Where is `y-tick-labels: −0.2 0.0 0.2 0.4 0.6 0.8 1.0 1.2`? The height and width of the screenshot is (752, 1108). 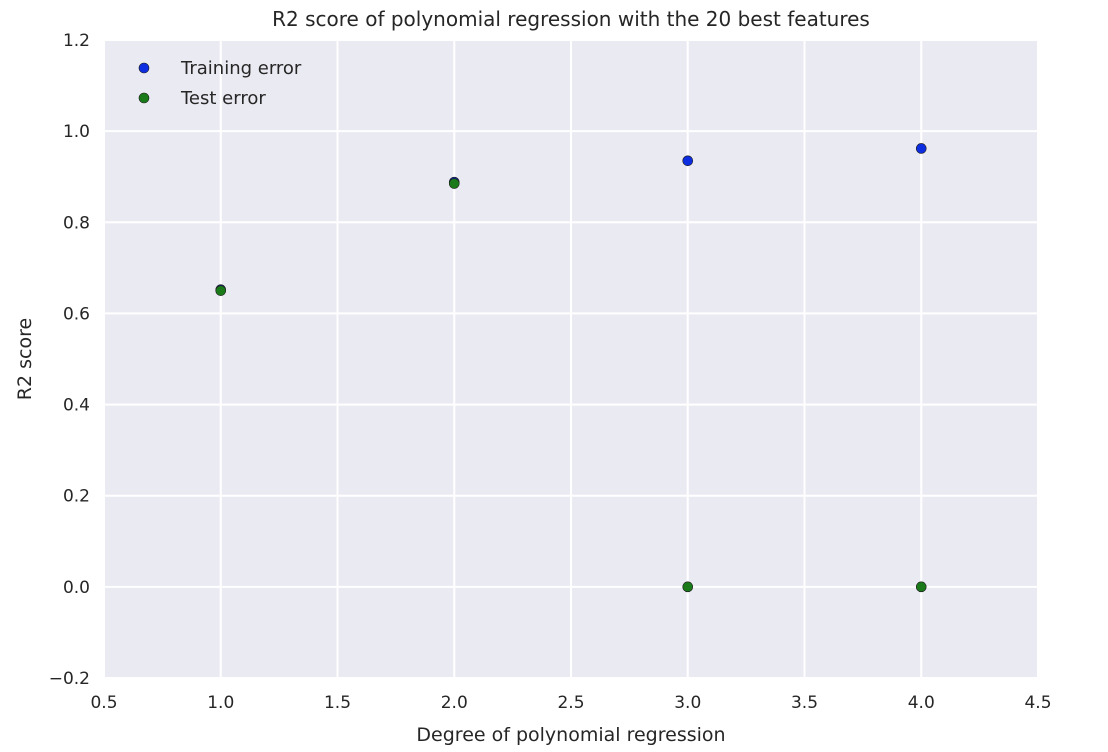
y-tick-labels: −0.2 0.0 0.2 0.4 0.6 0.8 1.0 1.2 is located at coordinates (69, 360).